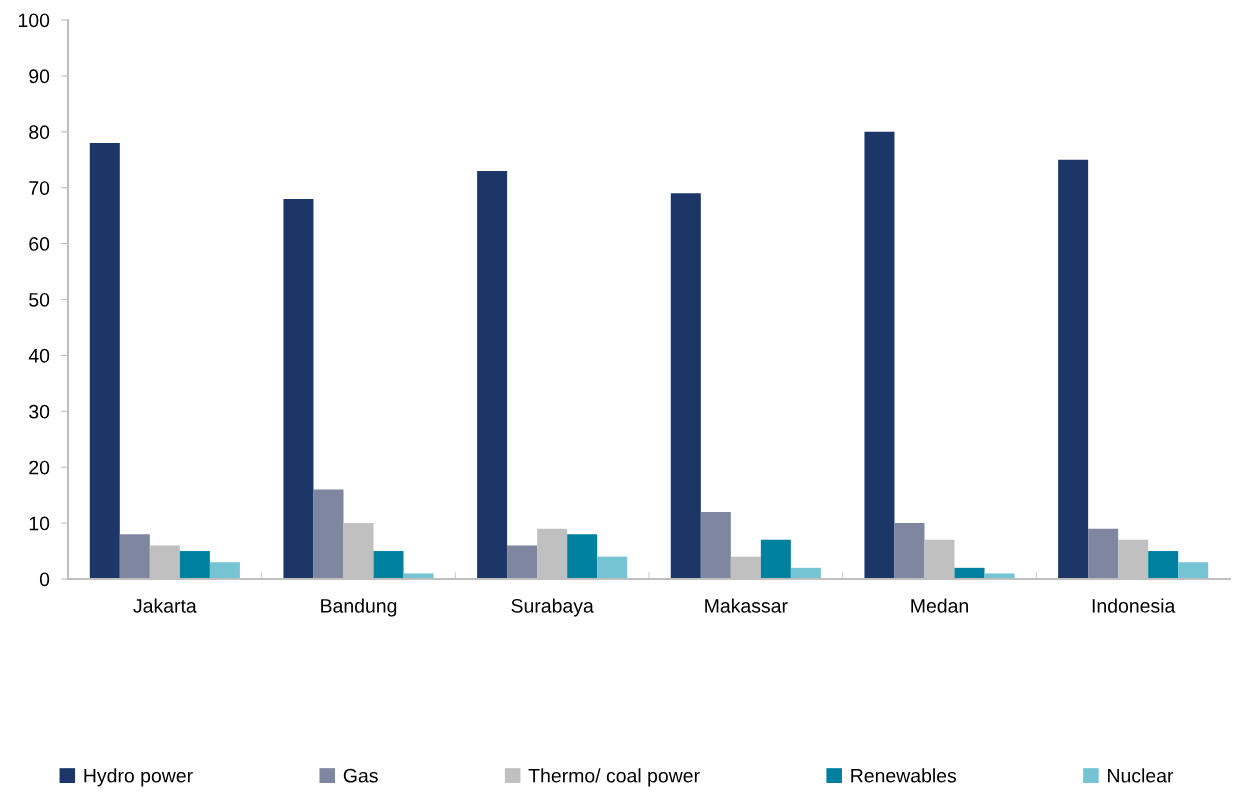  I want to click on x-tick-label: Surabaya, so click(552, 607).